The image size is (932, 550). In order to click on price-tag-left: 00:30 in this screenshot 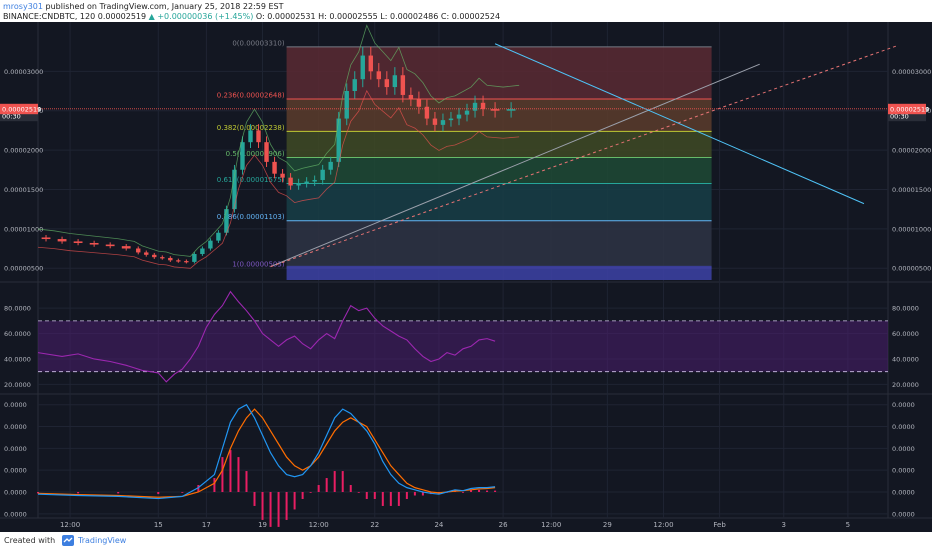, I will do `click(11, 117)`.